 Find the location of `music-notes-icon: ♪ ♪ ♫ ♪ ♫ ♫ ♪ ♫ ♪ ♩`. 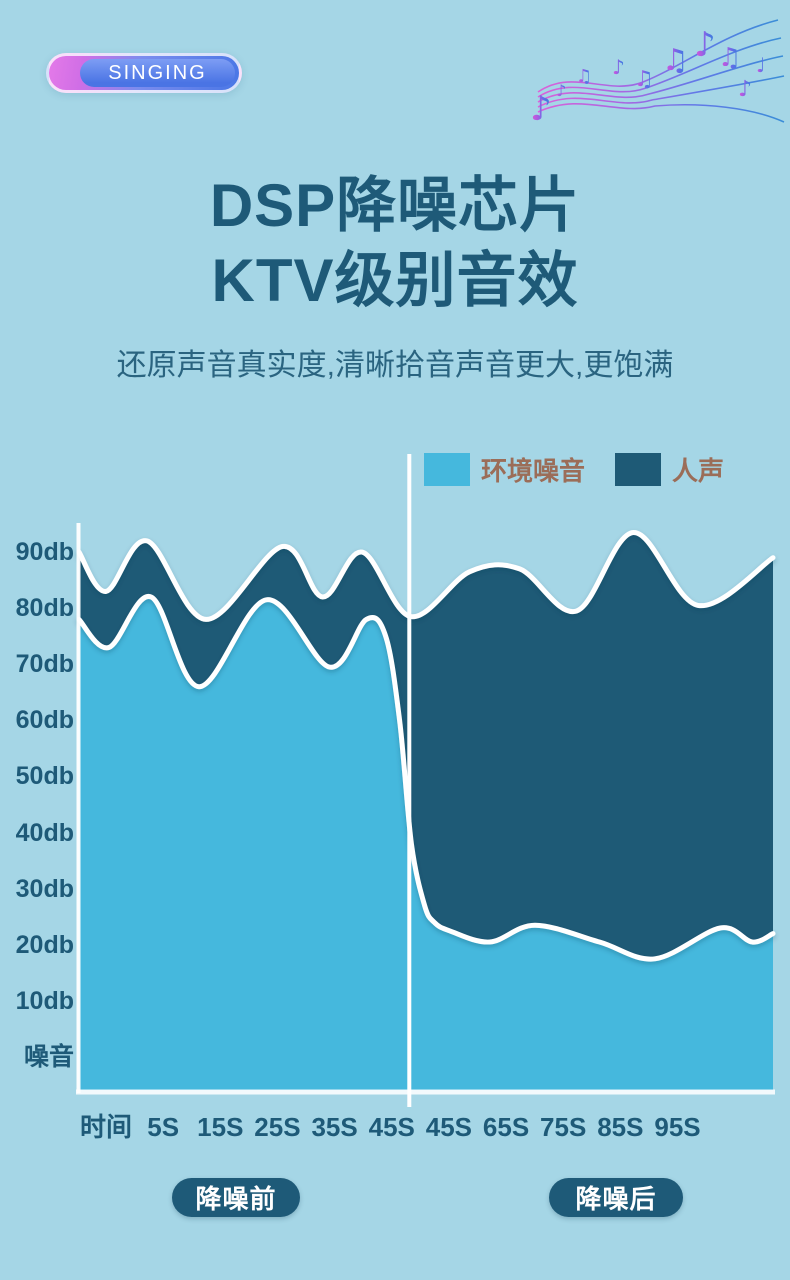

music-notes-icon: ♪ ♪ ♫ ♪ ♫ ♫ ♪ ♫ ♪ ♩ is located at coordinates (657, 74).